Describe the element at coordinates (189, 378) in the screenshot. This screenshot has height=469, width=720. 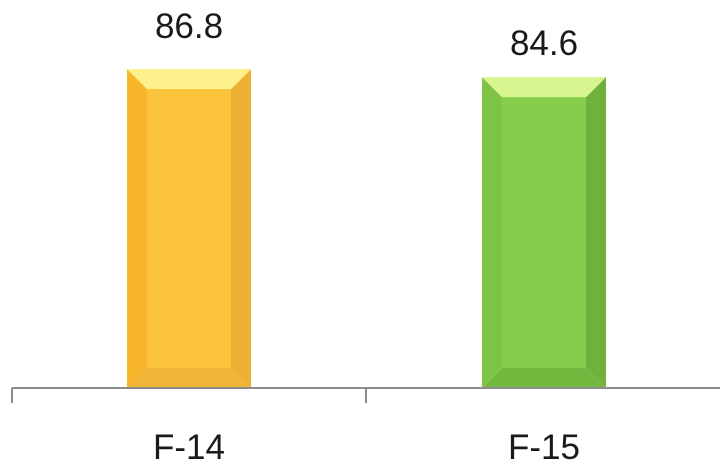
I see `bar-f-14-bottom-bevel` at that location.